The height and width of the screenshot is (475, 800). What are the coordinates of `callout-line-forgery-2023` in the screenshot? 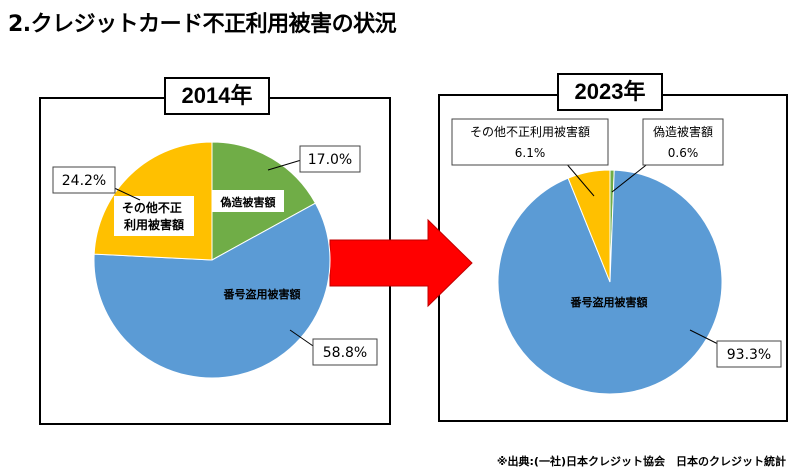 It's located at (631, 177).